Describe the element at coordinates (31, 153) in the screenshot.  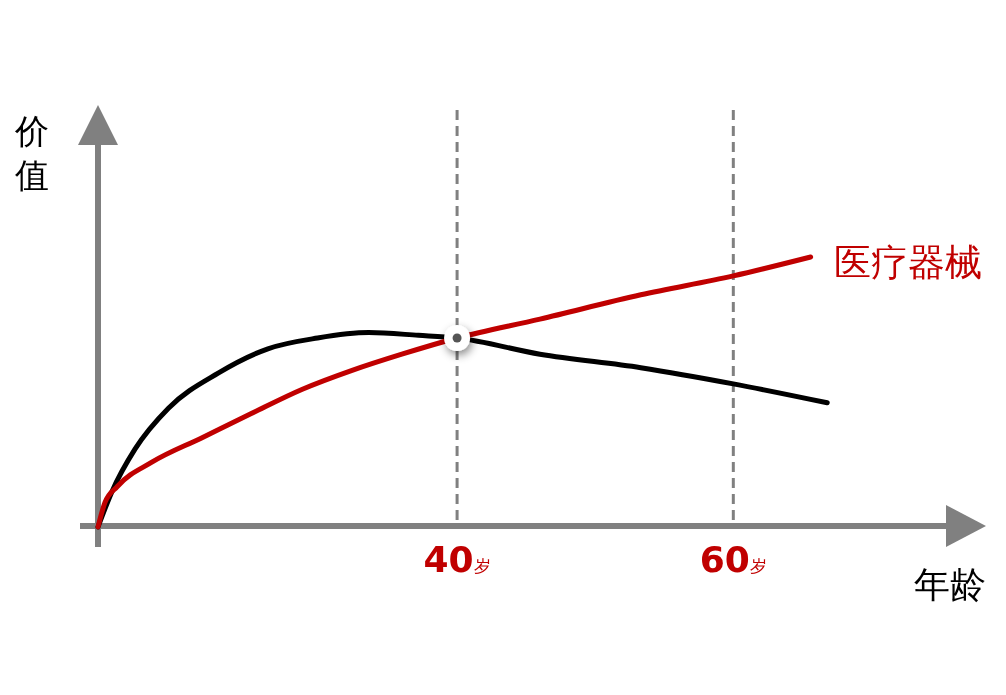
I see `y-axis-title: 价值` at that location.